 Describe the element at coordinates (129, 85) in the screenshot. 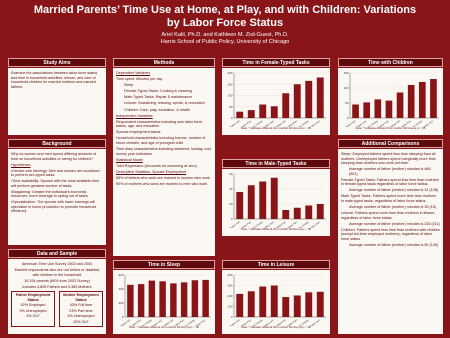

I see `text-line: Sleep` at that location.